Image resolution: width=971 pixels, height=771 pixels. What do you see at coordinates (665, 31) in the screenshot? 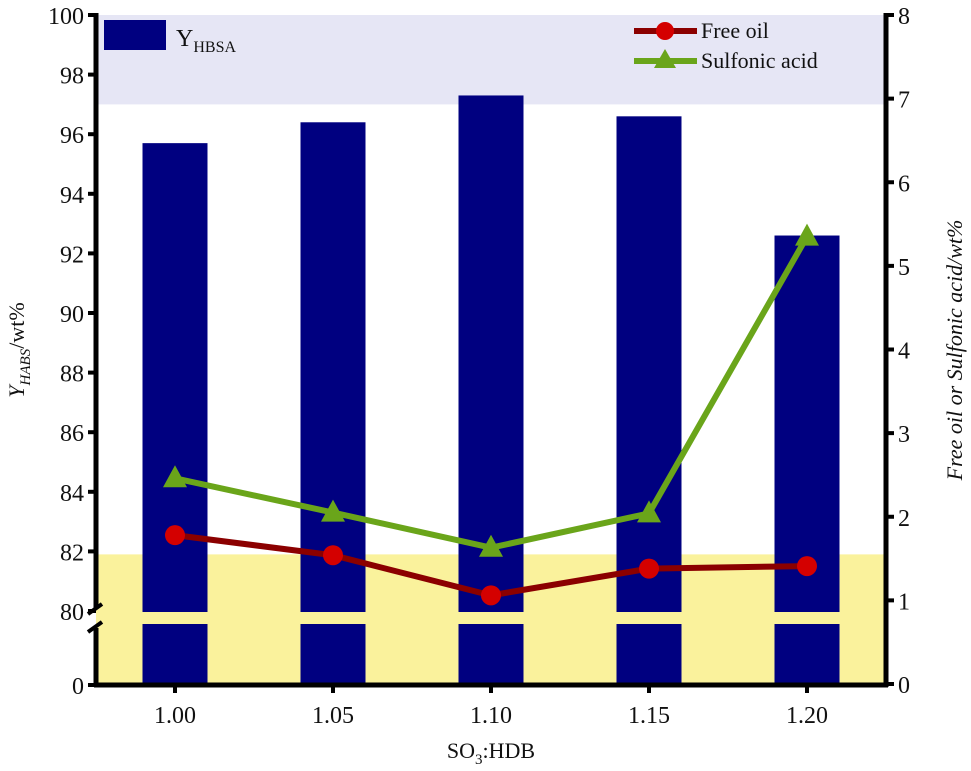
I see `legend-circle-marker` at bounding box center [665, 31].